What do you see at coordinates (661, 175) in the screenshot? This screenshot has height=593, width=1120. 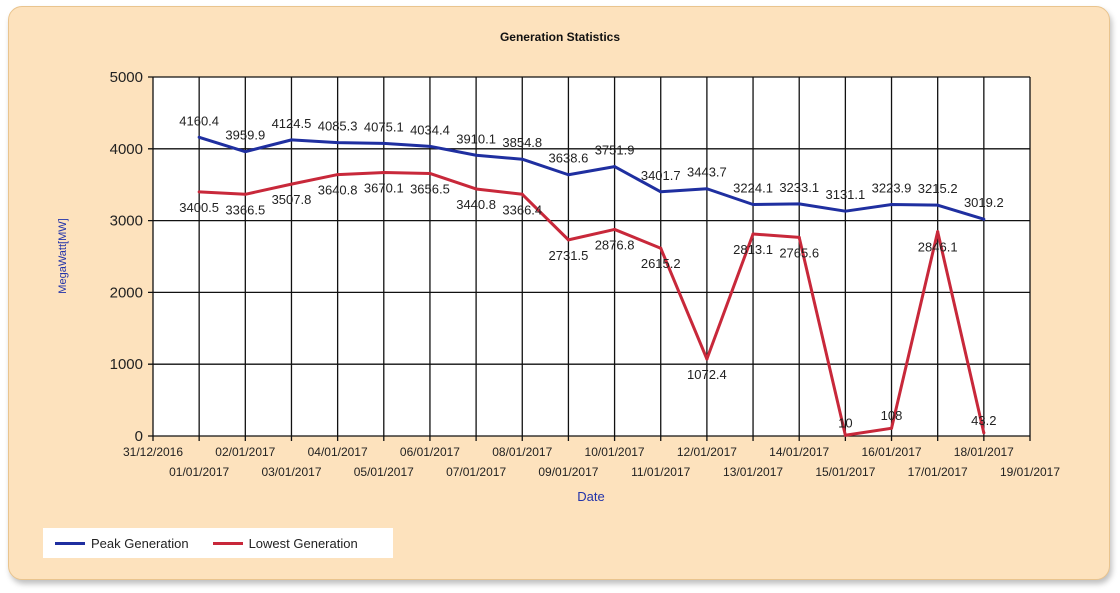 I see `data-label: 3401.7` at bounding box center [661, 175].